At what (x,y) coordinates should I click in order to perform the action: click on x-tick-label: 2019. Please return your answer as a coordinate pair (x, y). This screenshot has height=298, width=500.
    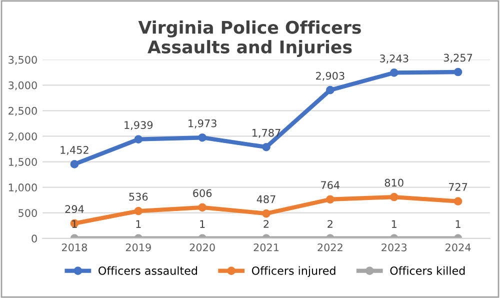
    Looking at the image, I should click on (138, 247).